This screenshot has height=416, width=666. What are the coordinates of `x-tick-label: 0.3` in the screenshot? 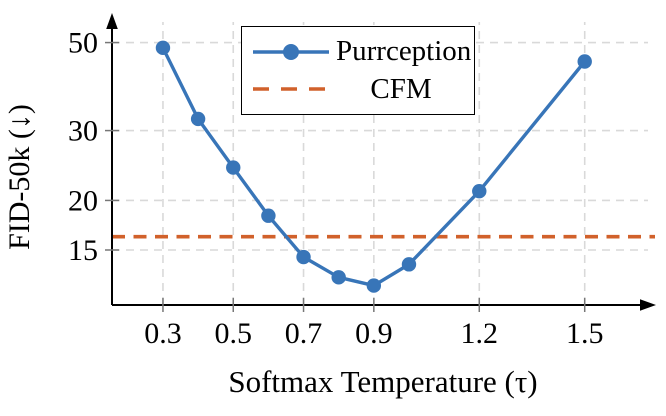 It's located at (163, 333).